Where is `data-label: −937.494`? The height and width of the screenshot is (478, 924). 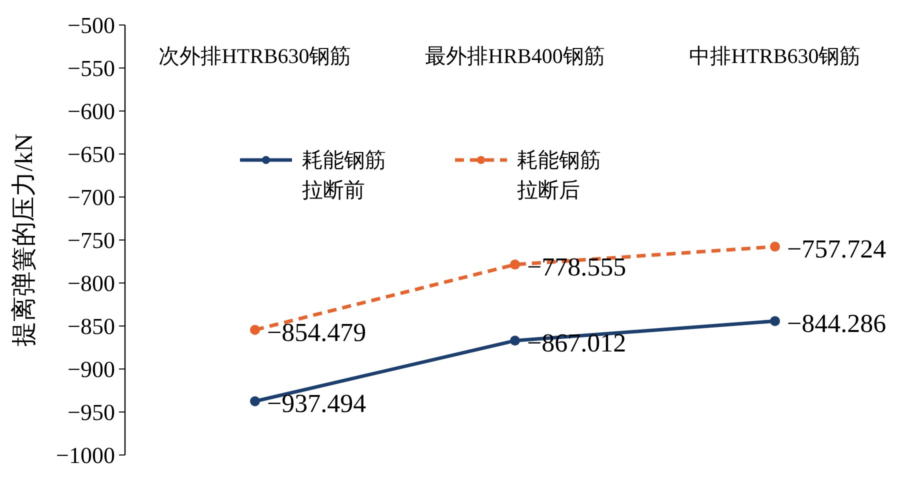 data-label: −937.494 is located at coordinates (316, 403).